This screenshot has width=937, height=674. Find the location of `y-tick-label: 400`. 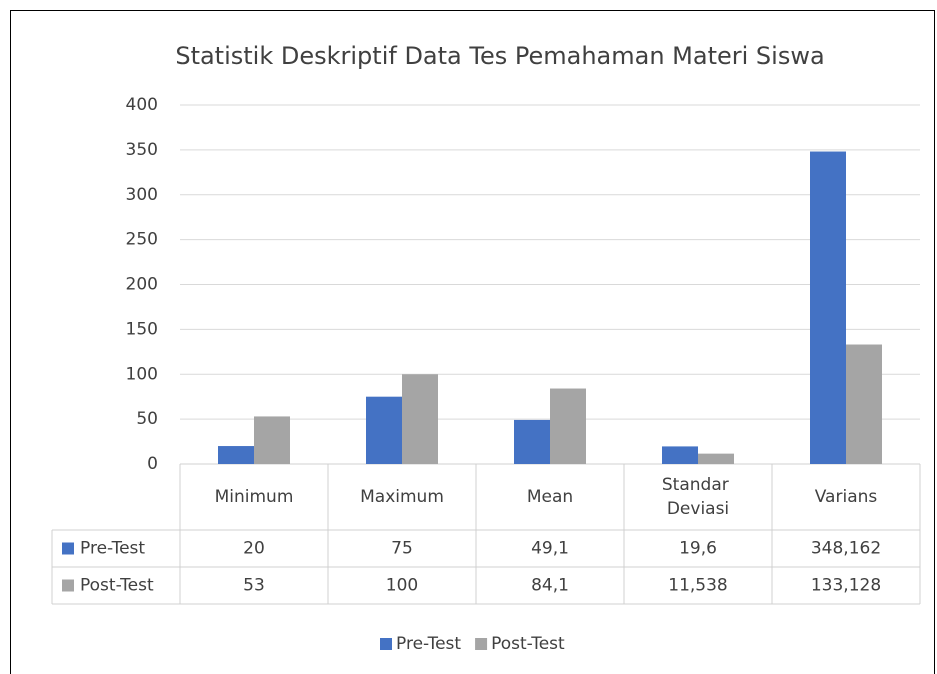

y-tick-label: 400 is located at coordinates (142, 105).